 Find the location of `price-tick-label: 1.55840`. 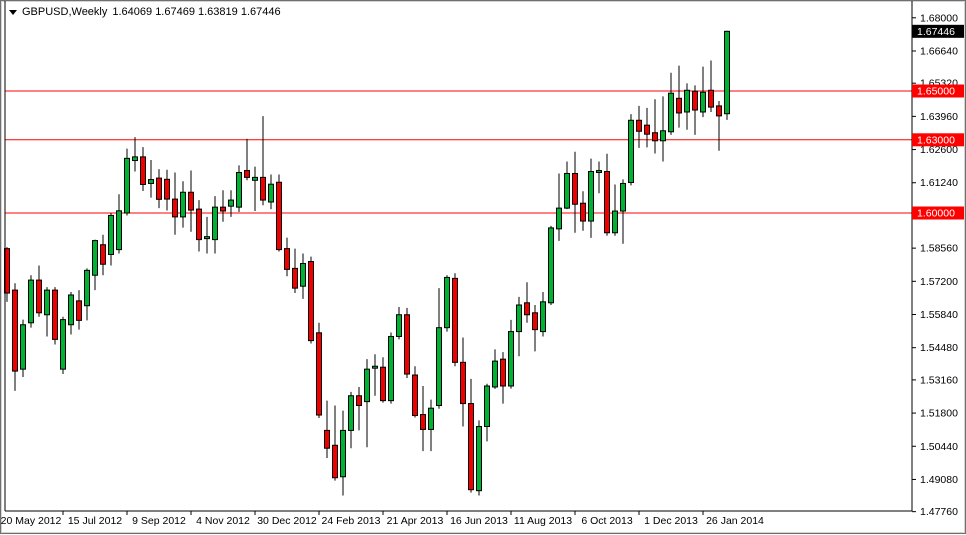

price-tick-label: 1.55840 is located at coordinates (939, 315).